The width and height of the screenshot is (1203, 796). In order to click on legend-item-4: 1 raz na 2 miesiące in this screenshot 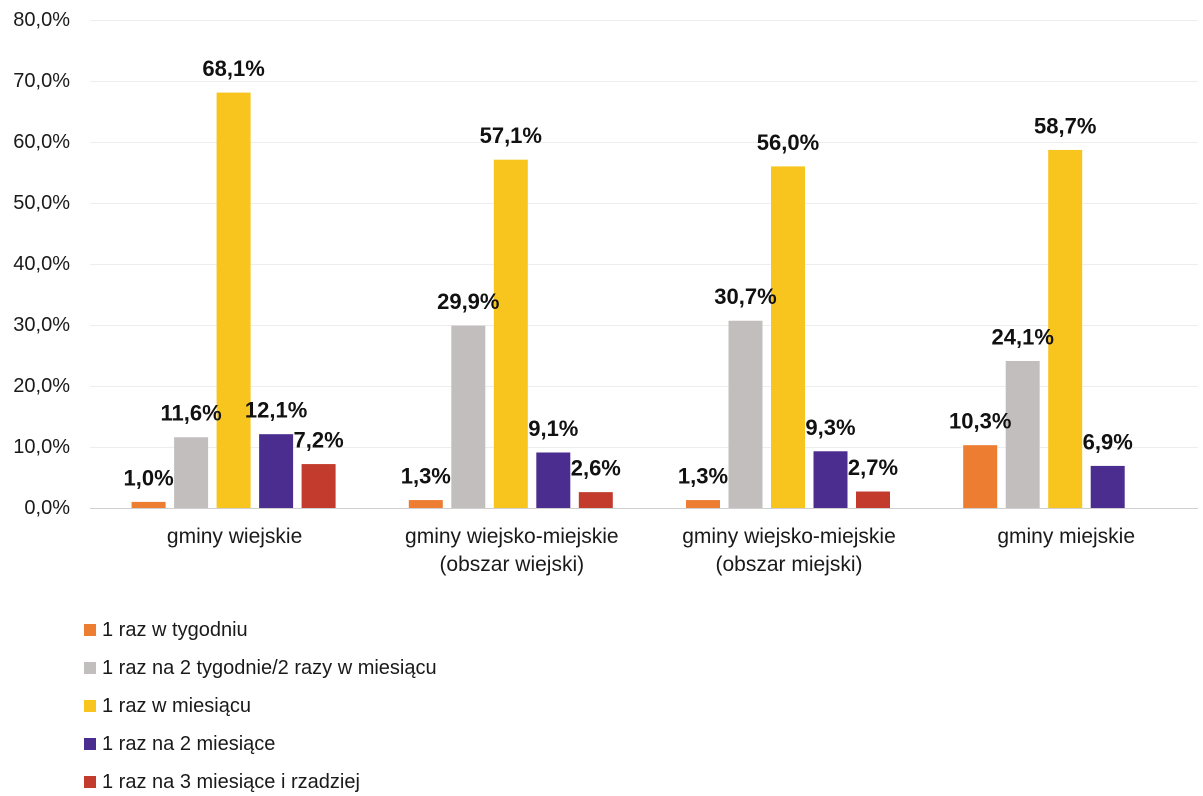, I will do `click(260, 744)`.